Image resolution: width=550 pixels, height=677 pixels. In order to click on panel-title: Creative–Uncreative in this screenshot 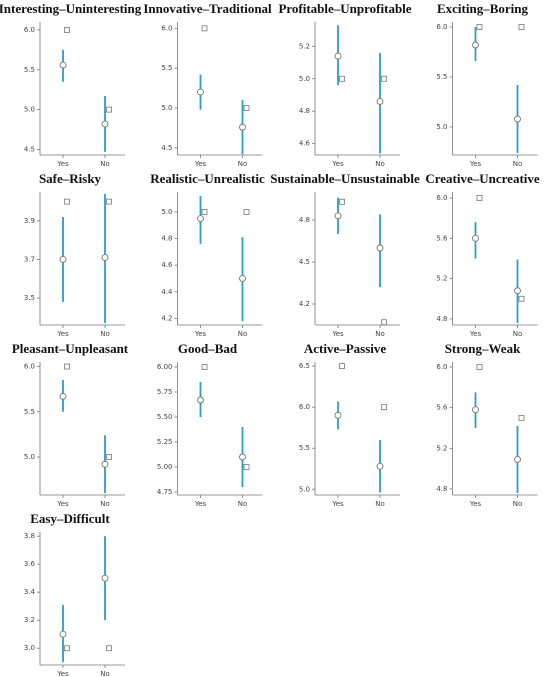, I will do `click(482, 178)`.